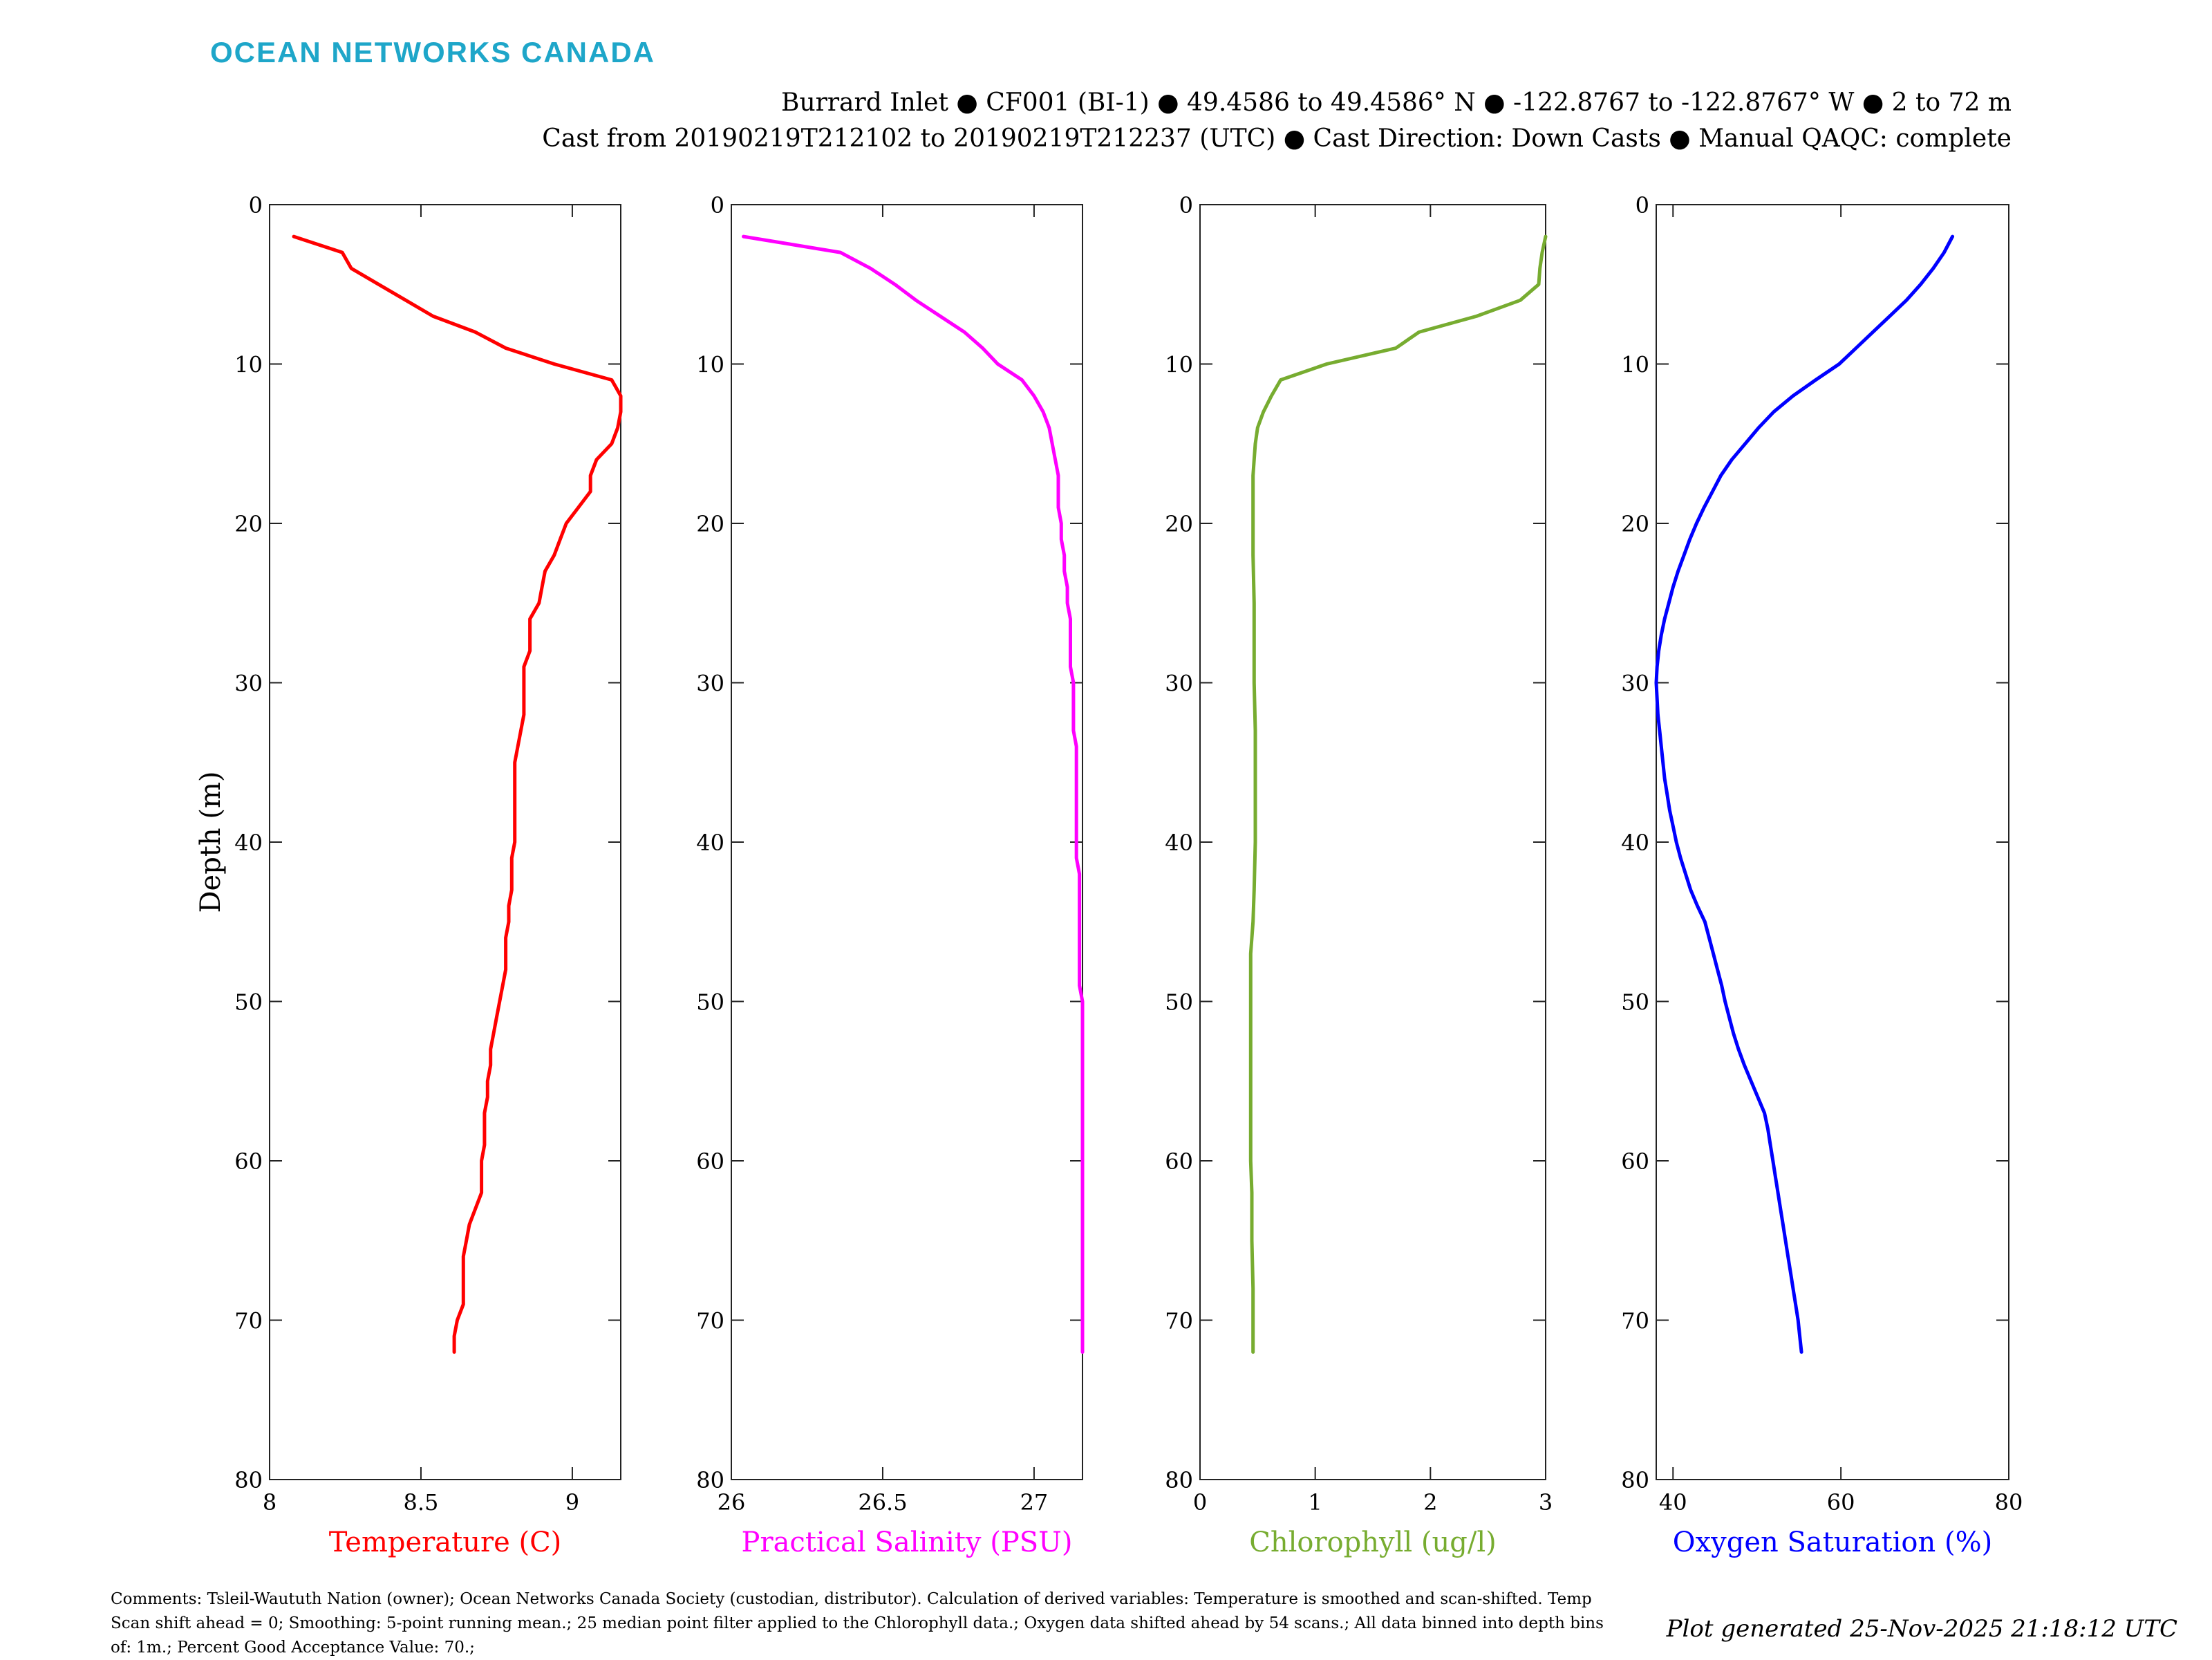 This screenshot has width=2212, height=1660. What do you see at coordinates (446, 1542) in the screenshot?
I see `x-axis-label-1: Temperature (C)` at bounding box center [446, 1542].